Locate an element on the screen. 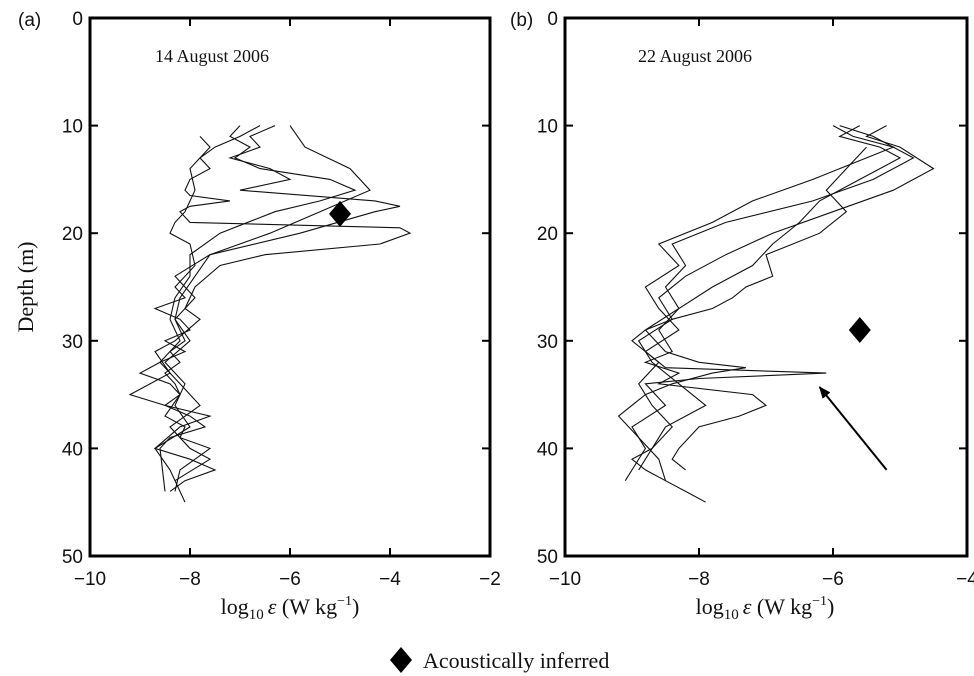  panel-b-xlabel: log10 ε (W kg−1) is located at coordinates (765, 608).